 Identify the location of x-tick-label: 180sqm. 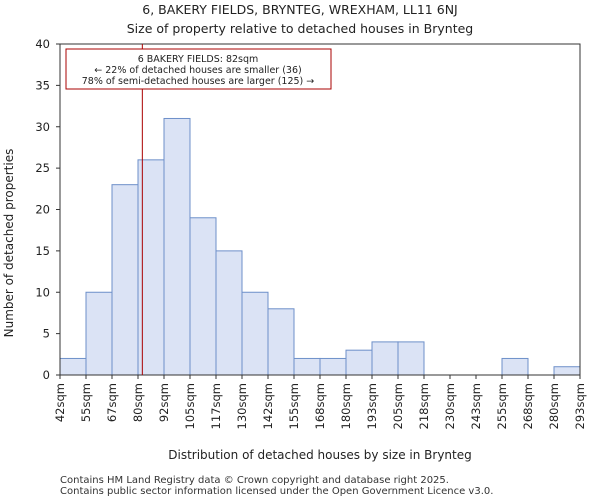
(346, 406).